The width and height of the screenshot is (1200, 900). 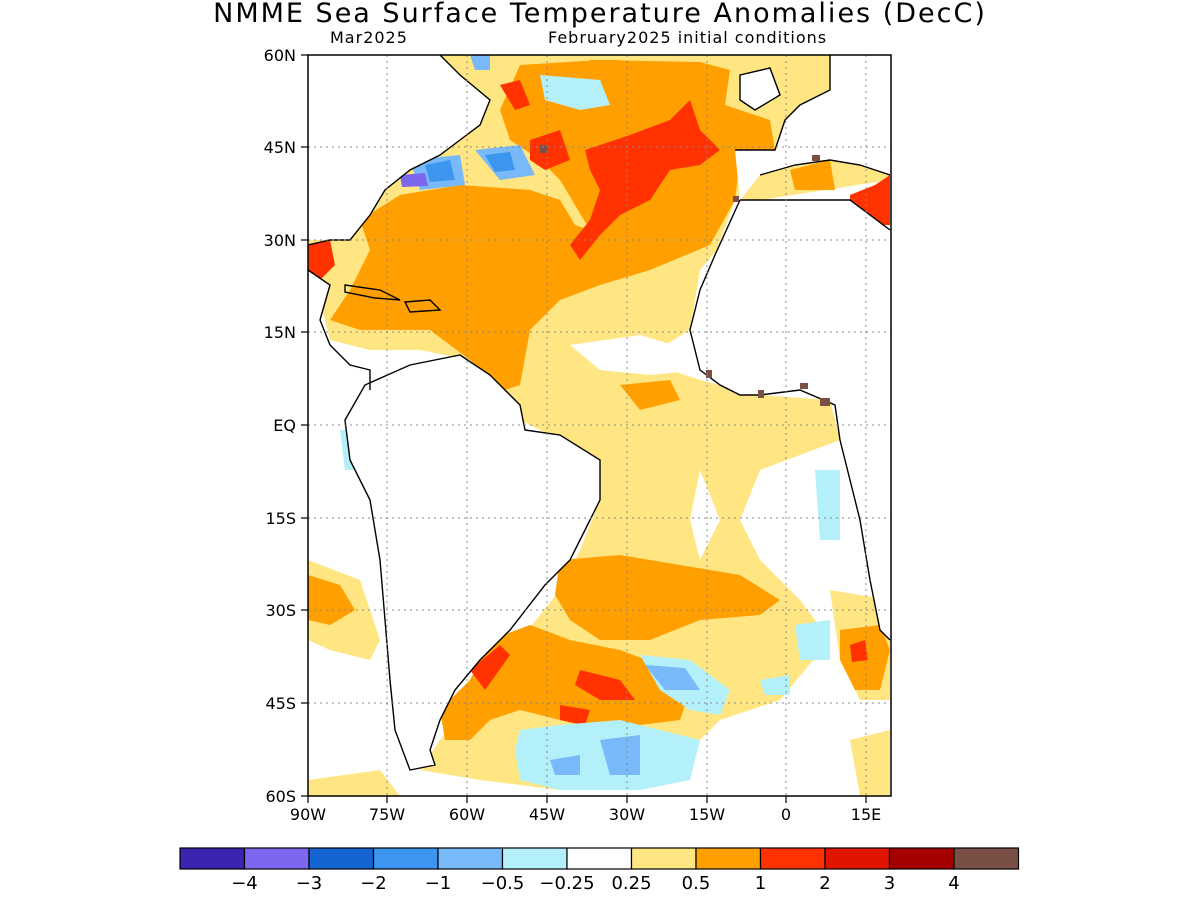 What do you see at coordinates (760, 883) in the screenshot?
I see `colorbar-label: 1` at bounding box center [760, 883].